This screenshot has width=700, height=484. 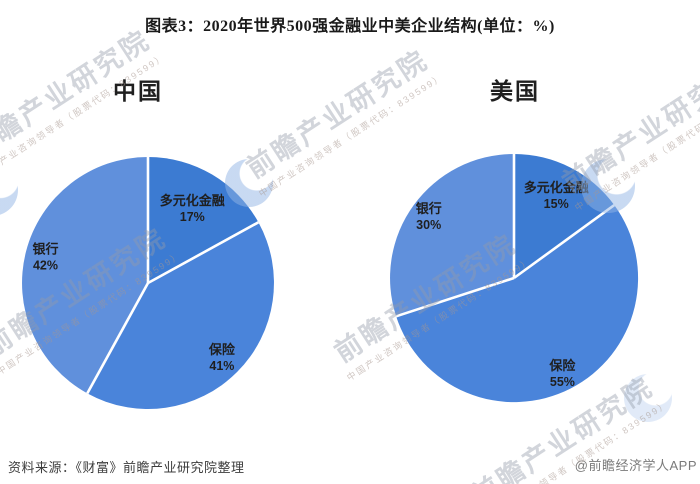 I want to click on pie-title-china: 中国, so click(x=138, y=91).